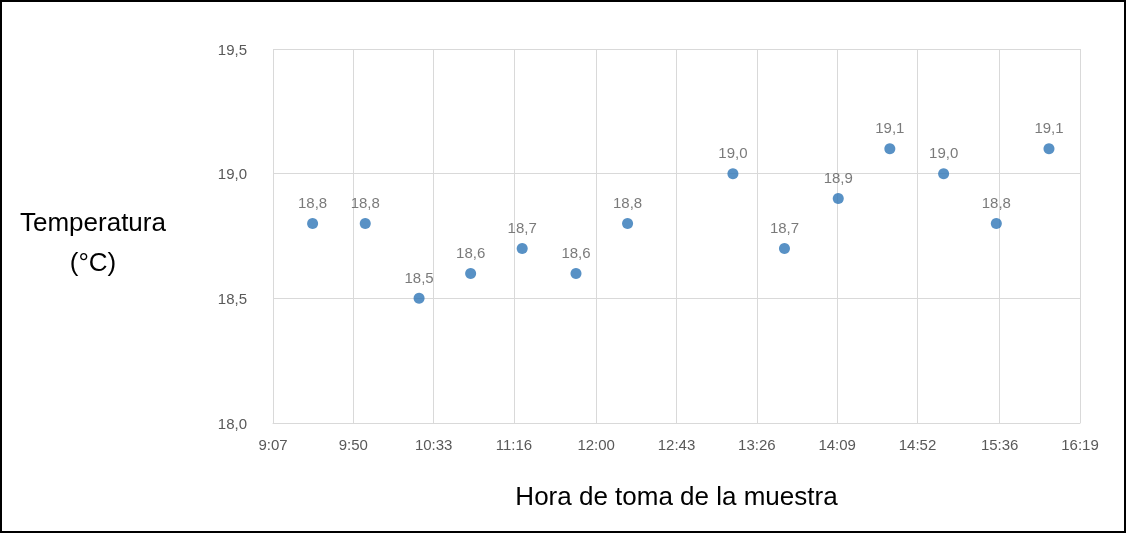  Describe the element at coordinates (677, 496) in the screenshot. I see `x-axis-title: Hora de toma de la muestra` at that location.